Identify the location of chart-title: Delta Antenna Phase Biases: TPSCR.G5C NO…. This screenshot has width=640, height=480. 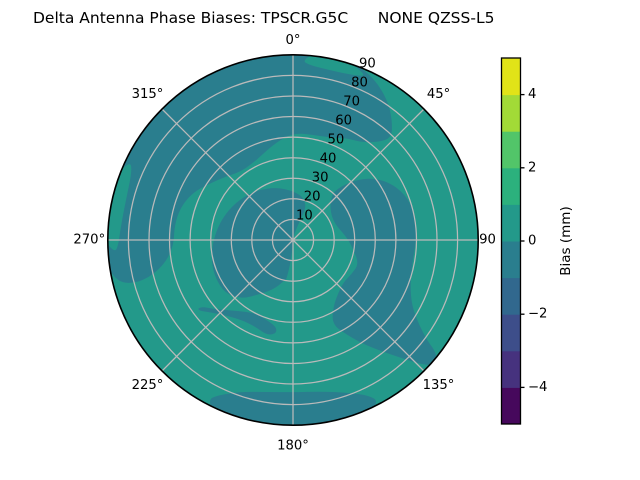
(263, 18).